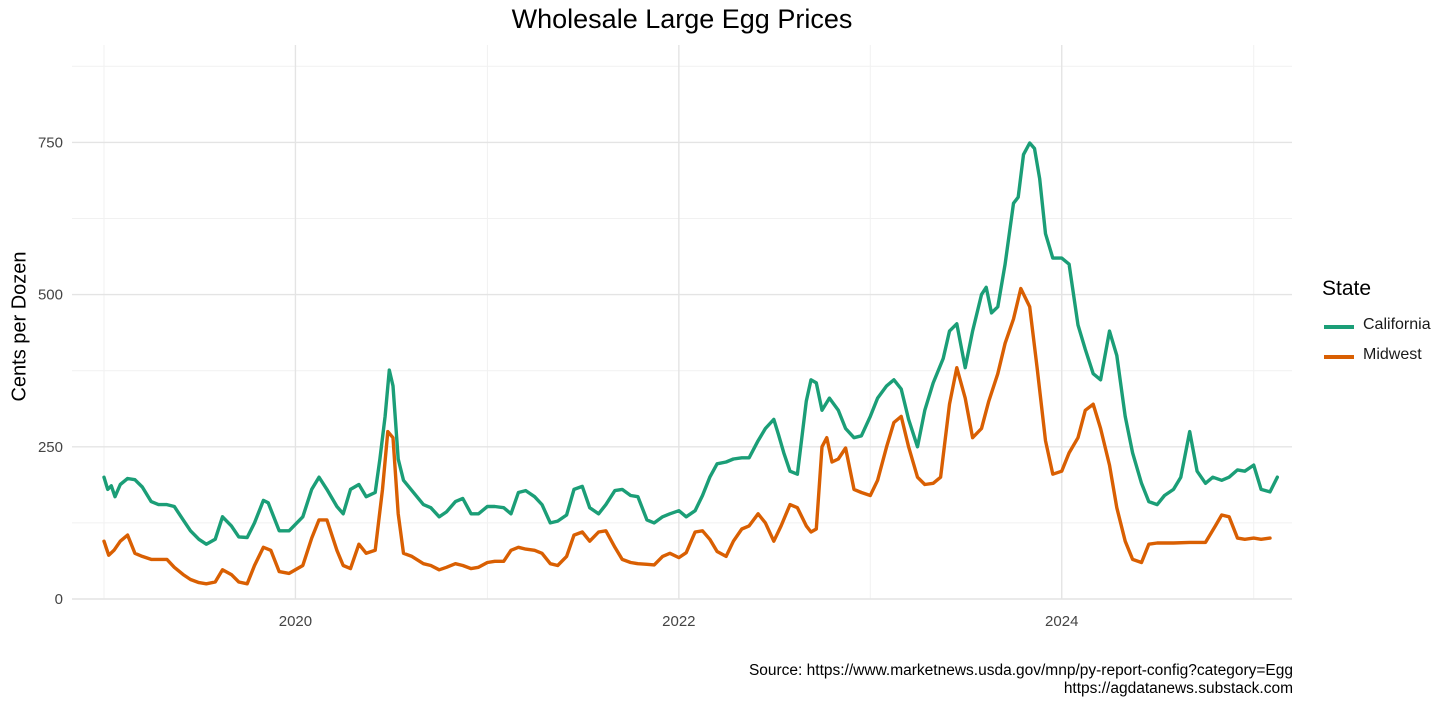  What do you see at coordinates (50, 142) in the screenshot?
I see `y-tick-label: 750` at bounding box center [50, 142].